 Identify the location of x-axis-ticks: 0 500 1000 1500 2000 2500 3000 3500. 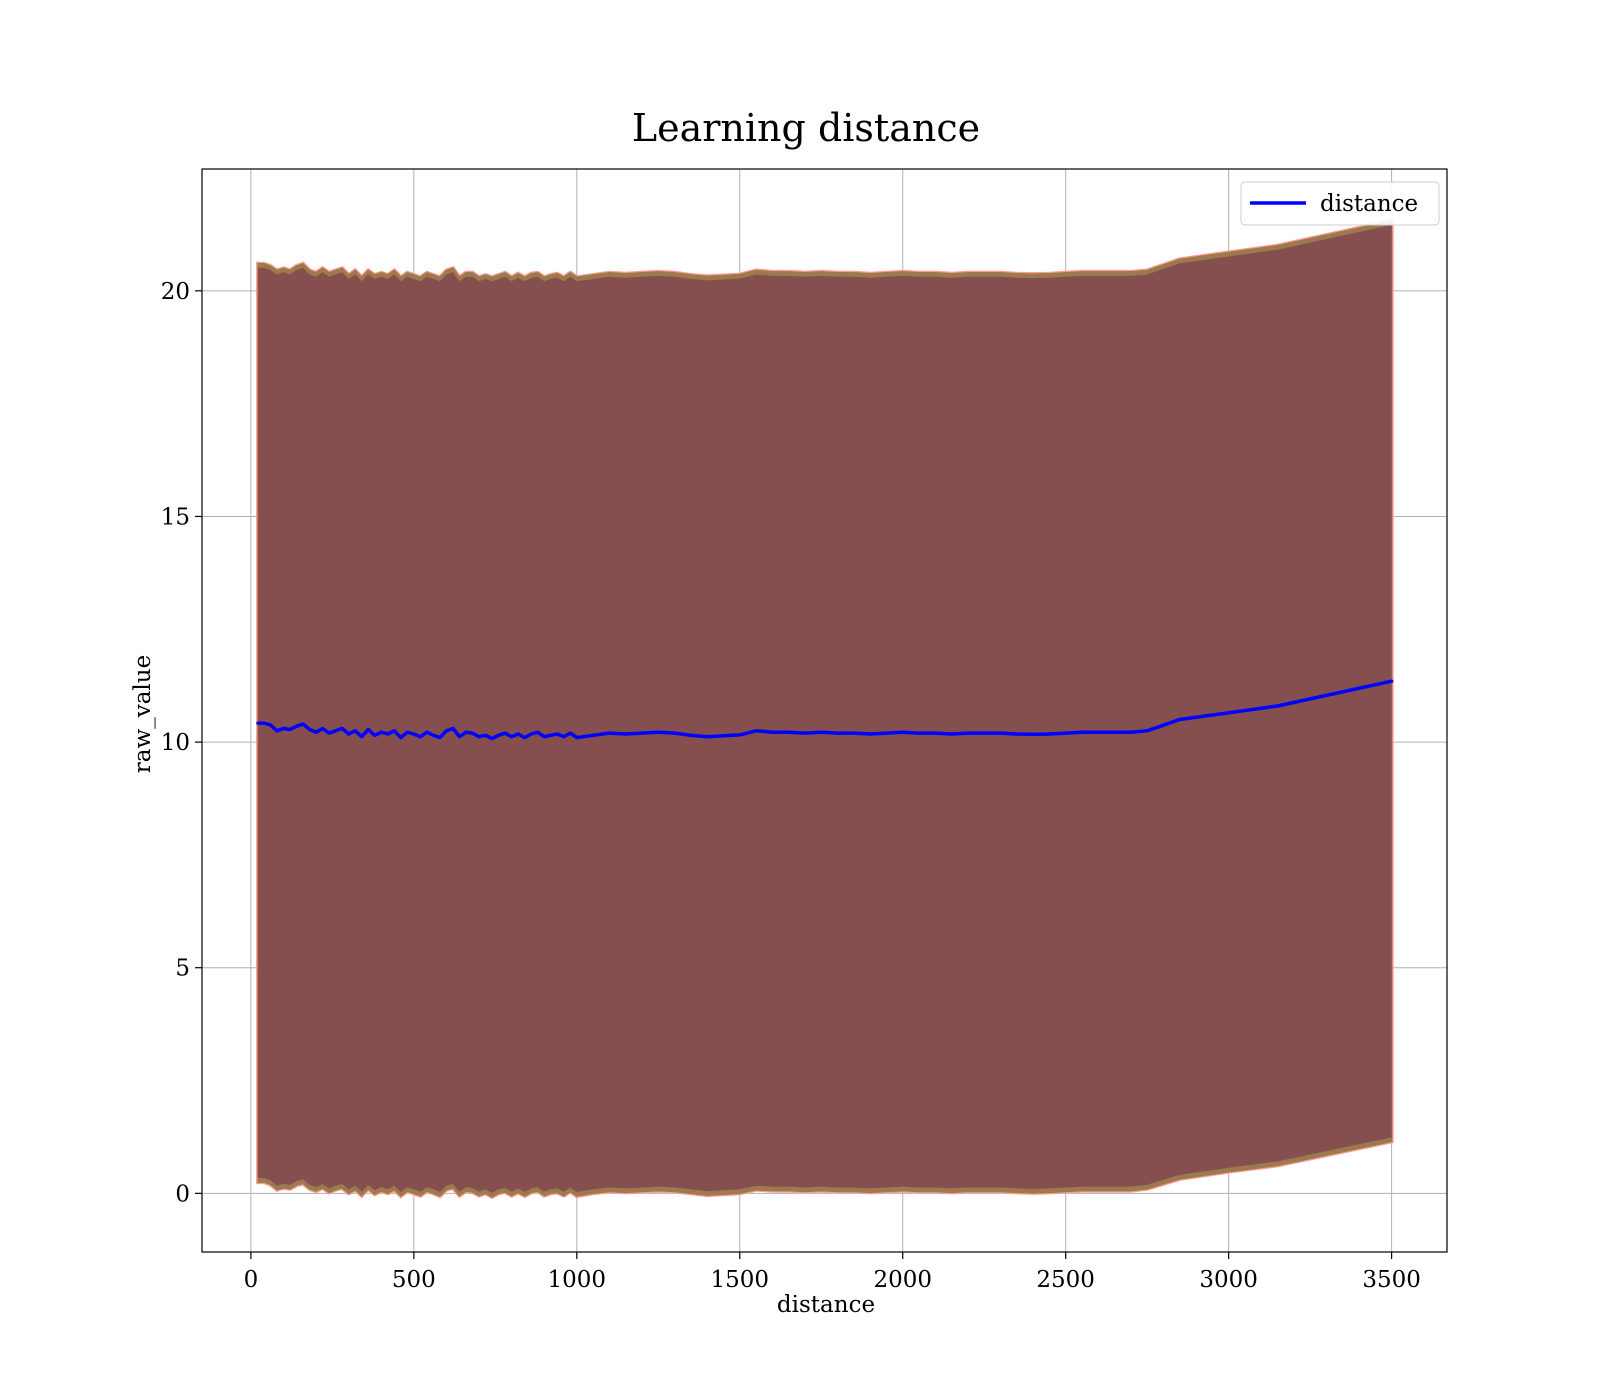
(832, 1272).